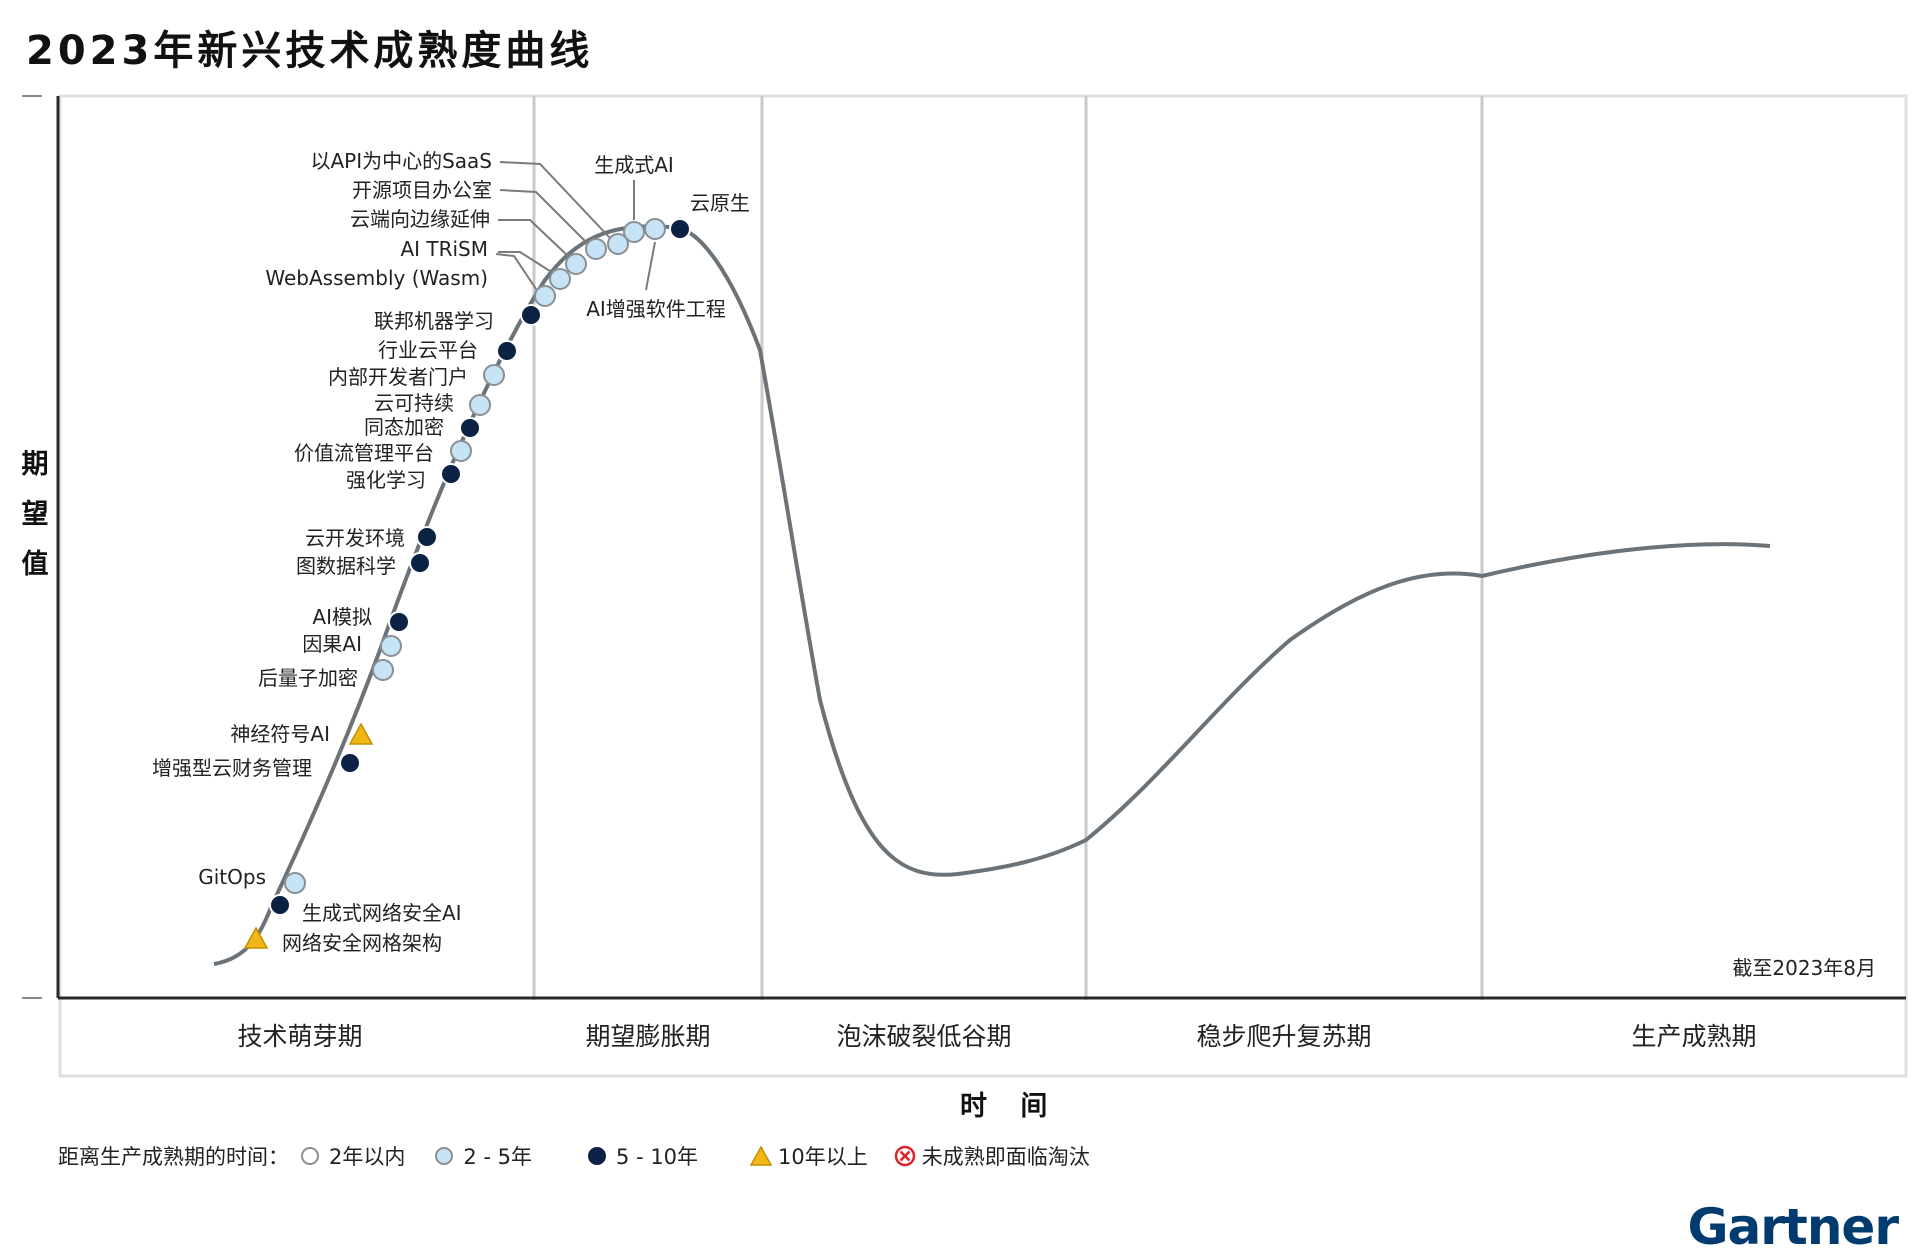  Describe the element at coordinates (634, 165) in the screenshot. I see `tech-label: 生成式AI` at that location.